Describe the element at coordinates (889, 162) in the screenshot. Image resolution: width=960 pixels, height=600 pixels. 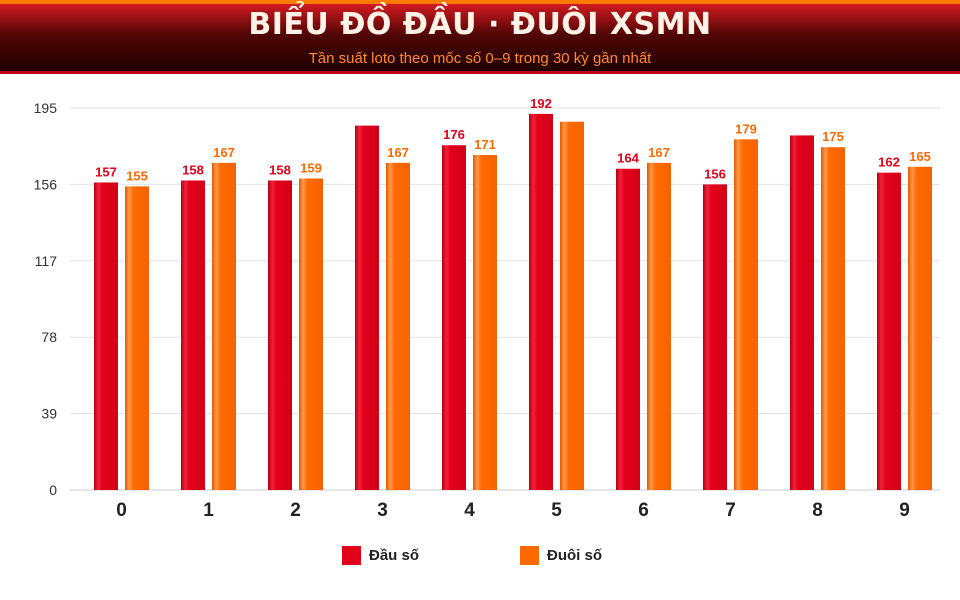
I see `label-dau-9: 162` at that location.